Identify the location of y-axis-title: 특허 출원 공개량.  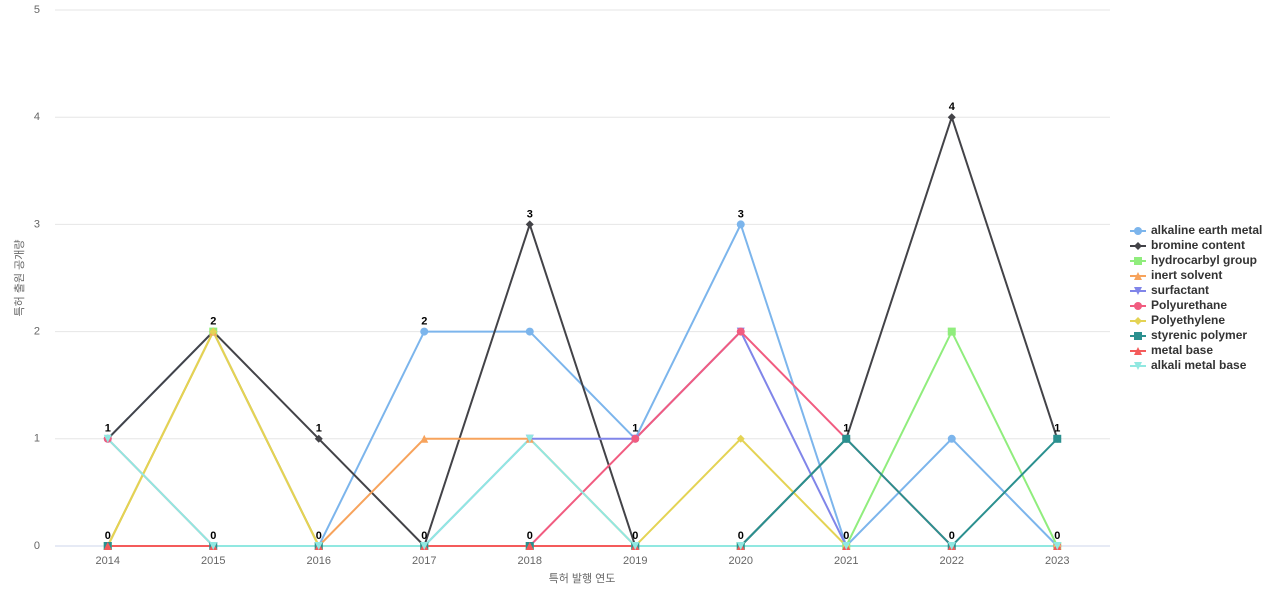
(19, 278).